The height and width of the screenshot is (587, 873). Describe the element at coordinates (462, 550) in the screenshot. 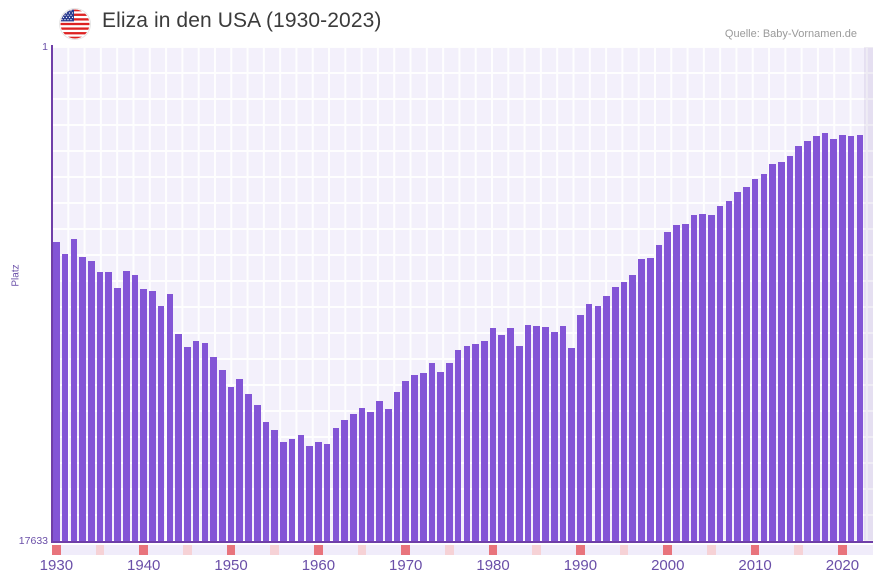

I see `x-axis-tick-strip` at that location.